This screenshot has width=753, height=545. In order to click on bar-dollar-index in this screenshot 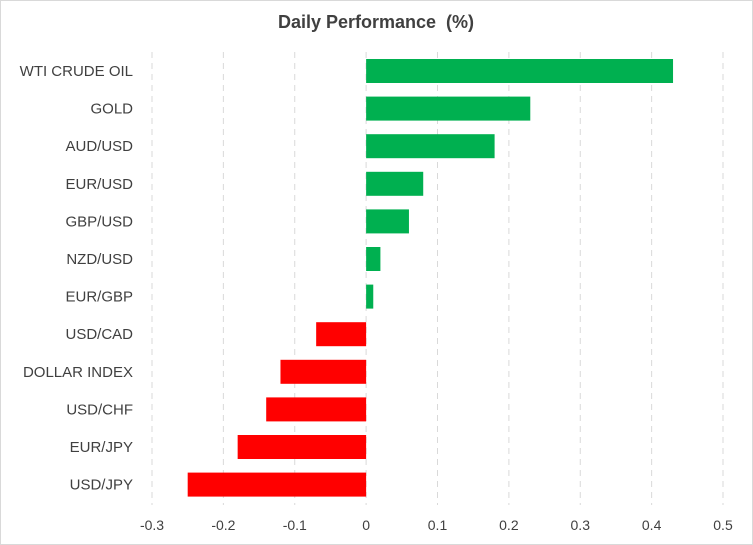, I will do `click(323, 371)`.